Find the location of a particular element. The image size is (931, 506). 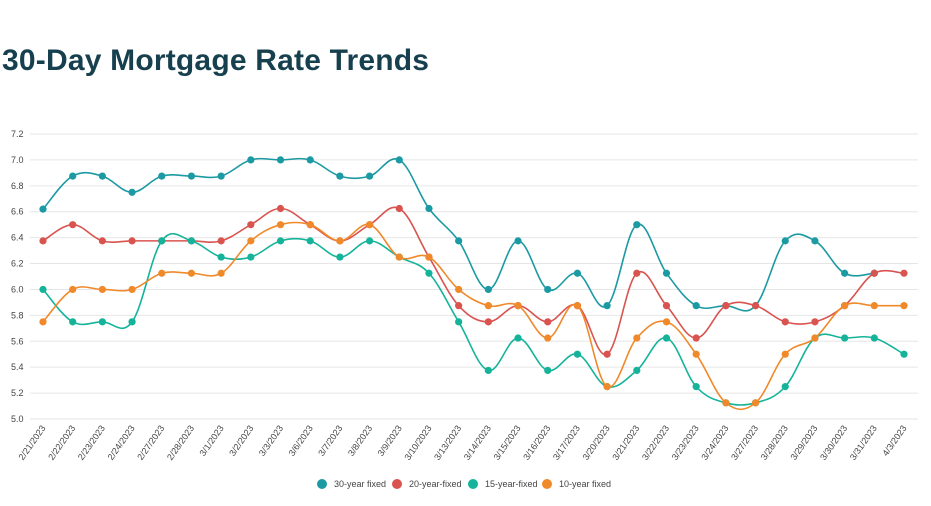

legend-item: 20-year-fixed is located at coordinates (427, 484).